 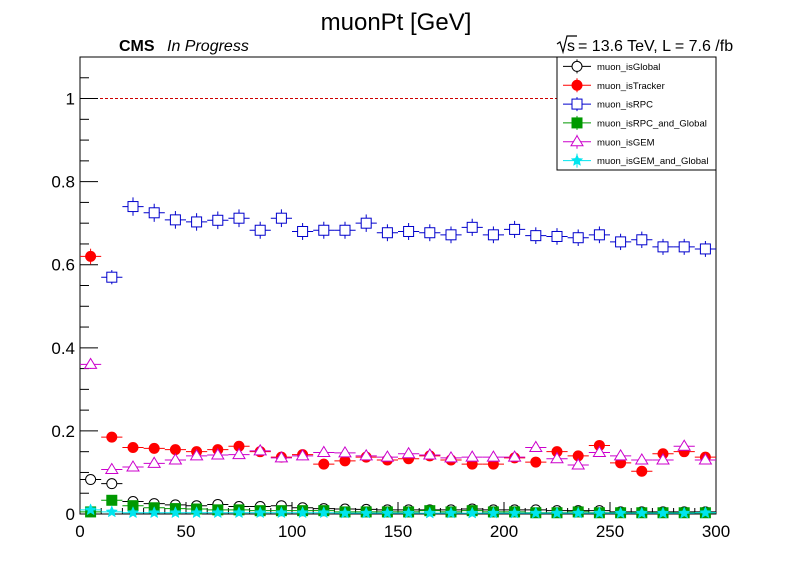 What do you see at coordinates (63, 182) in the screenshot?
I see `y-tick-label: 0.8` at bounding box center [63, 182].